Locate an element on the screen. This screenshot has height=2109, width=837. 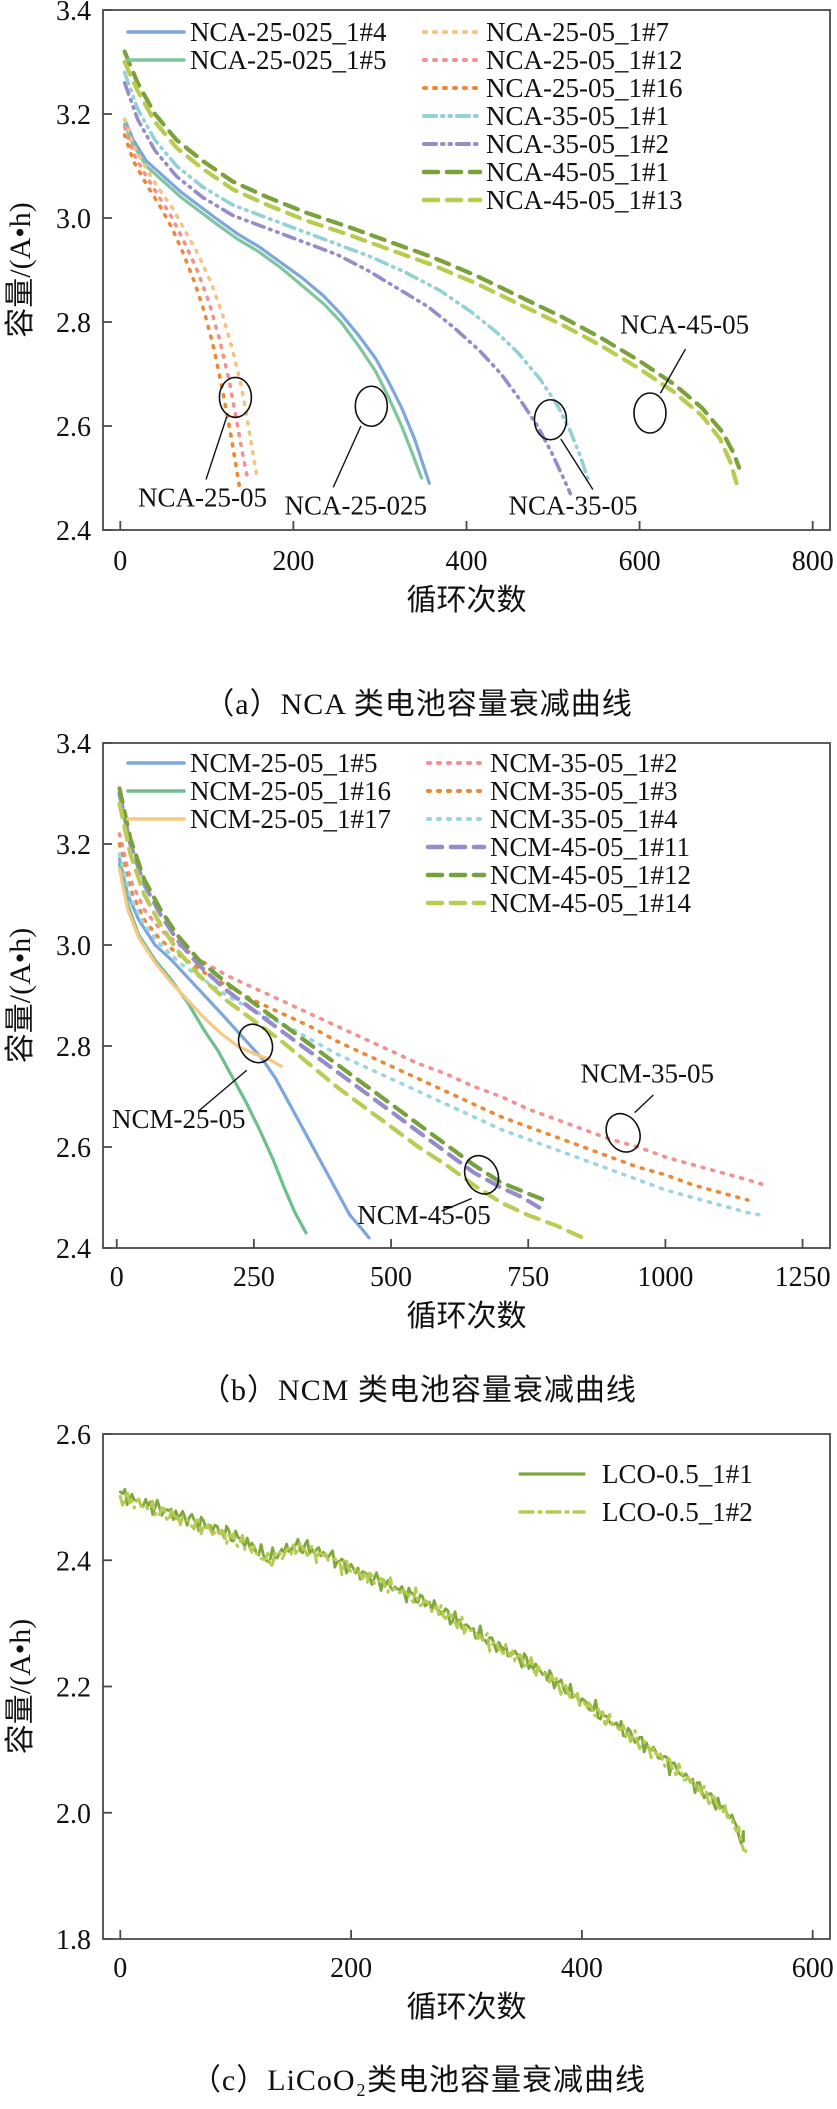
x-tick-label: 1000 is located at coordinates (665, 1277).